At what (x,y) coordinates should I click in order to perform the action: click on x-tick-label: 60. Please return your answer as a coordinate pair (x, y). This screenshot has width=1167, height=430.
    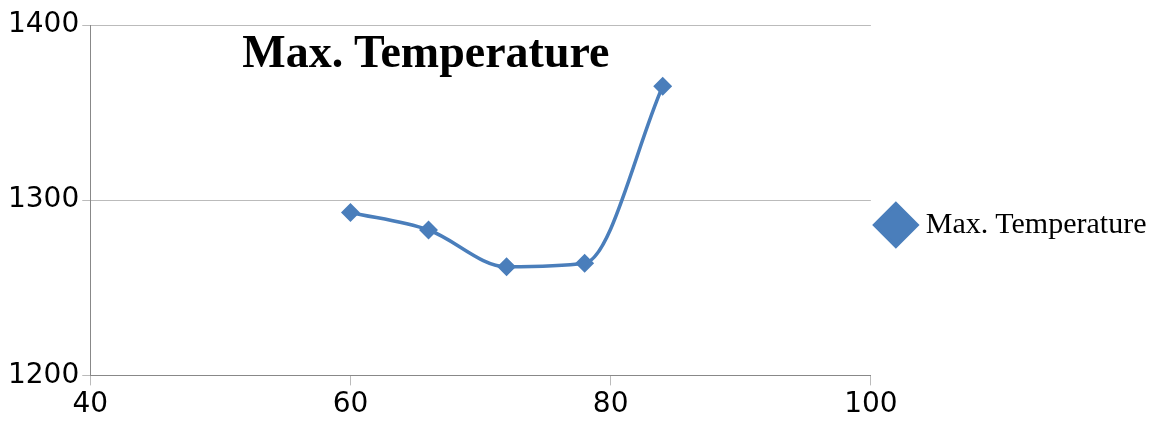
    Looking at the image, I should click on (350, 403).